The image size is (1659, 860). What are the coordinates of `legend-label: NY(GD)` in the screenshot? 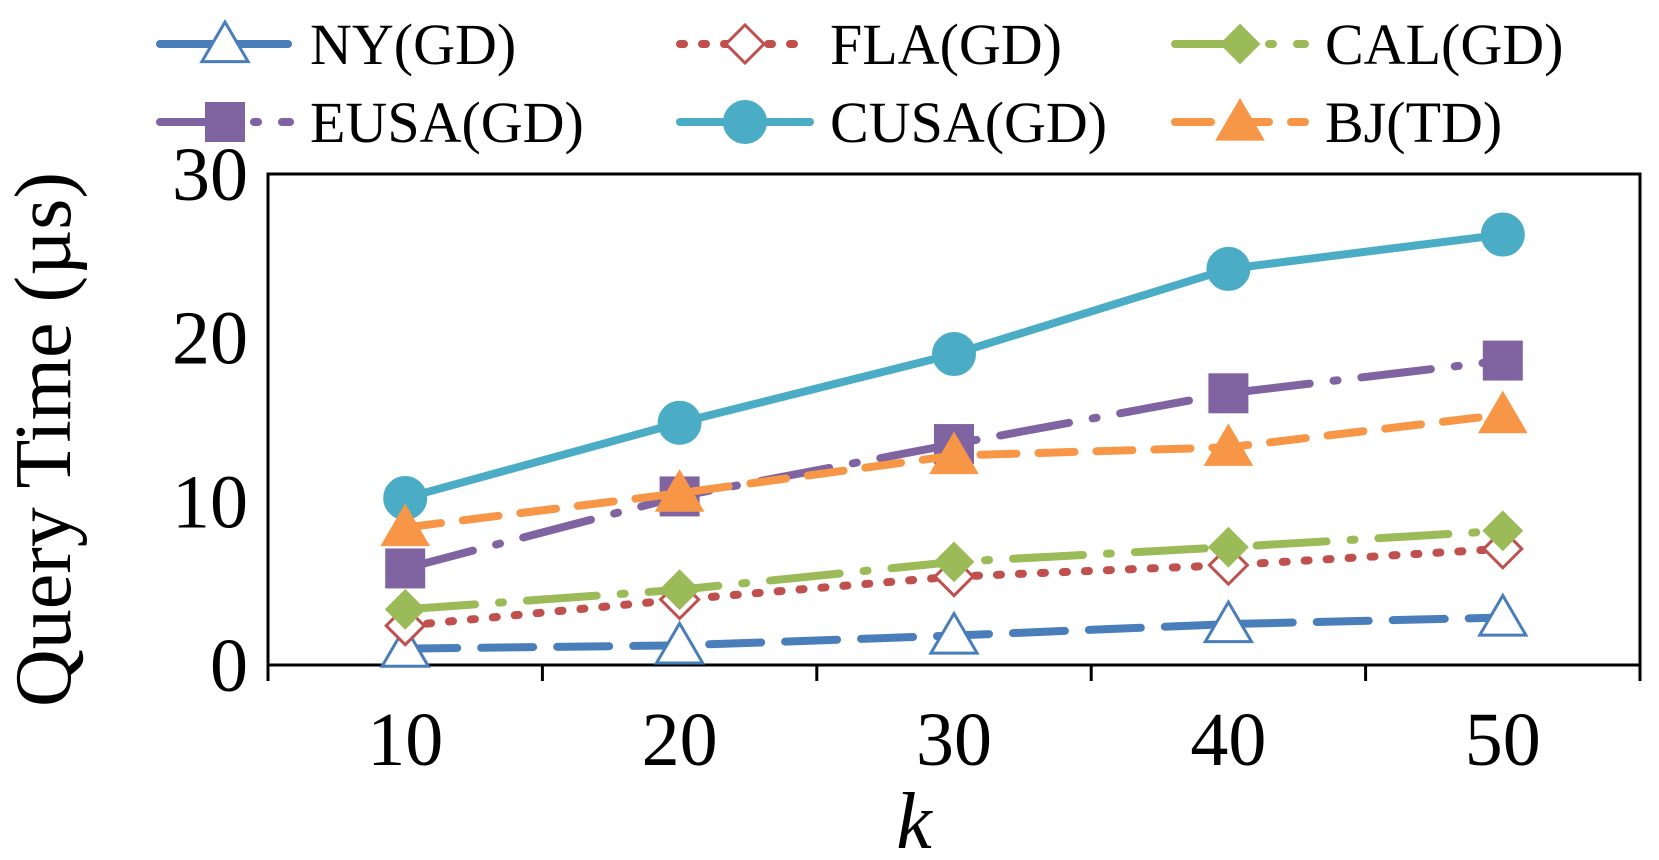 It's located at (413, 44).